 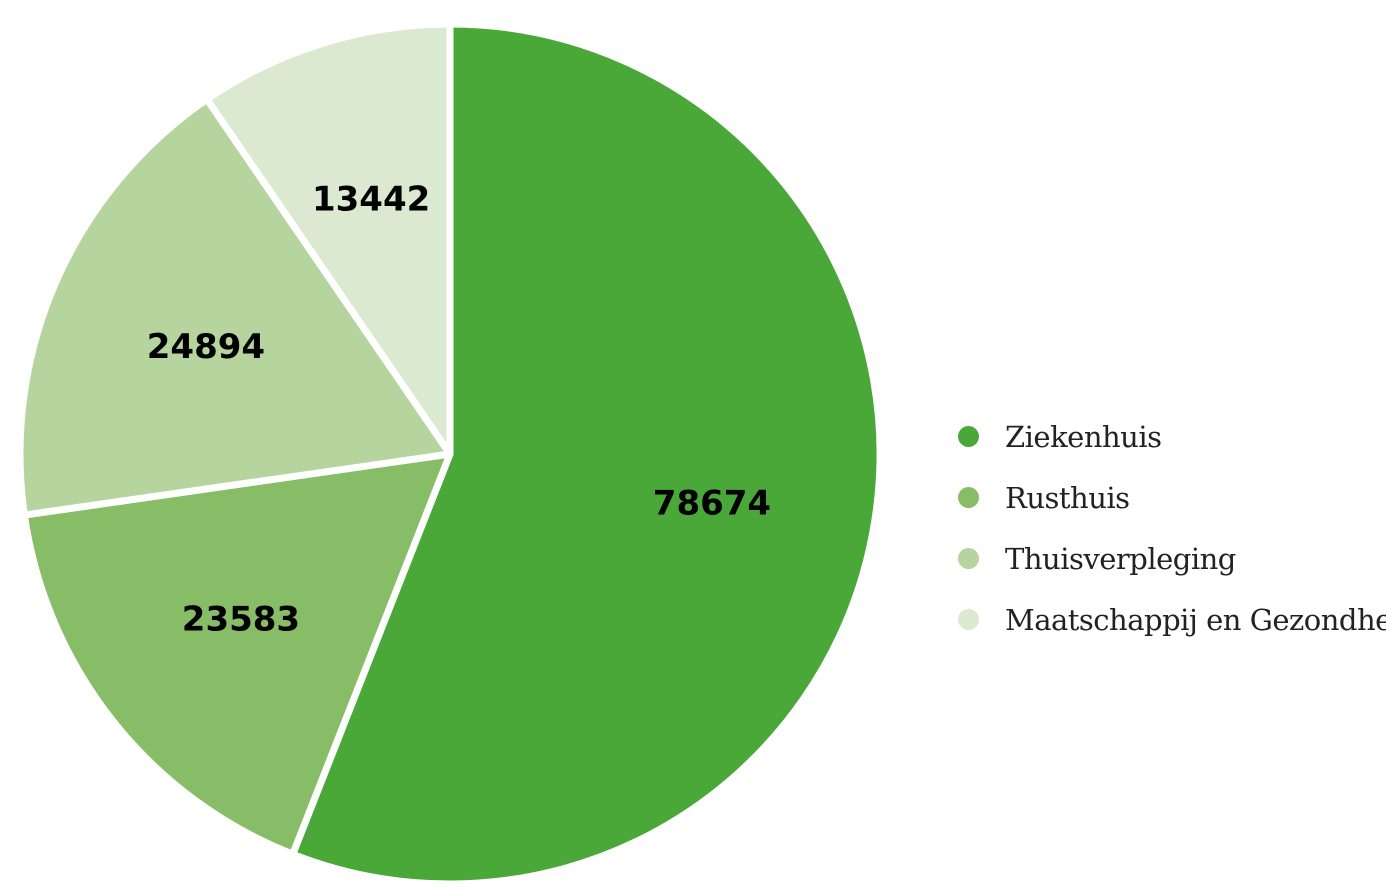 I want to click on legend-label-ziekenhuis: Ziekenhuis, so click(x=1083, y=436).